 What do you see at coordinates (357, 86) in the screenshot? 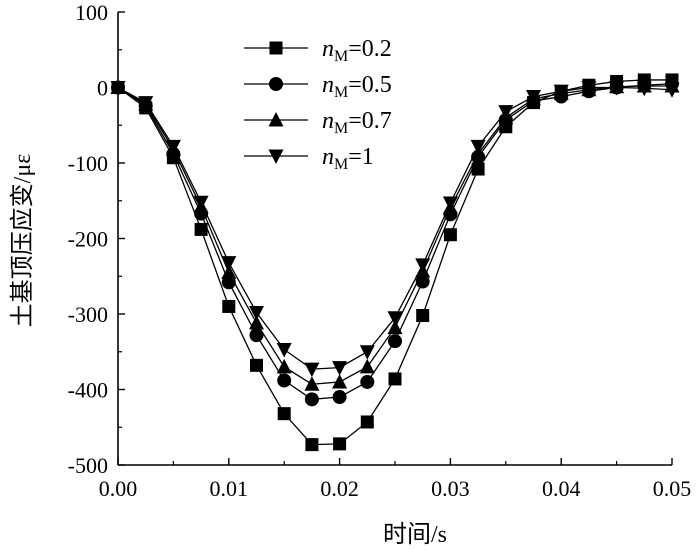
I see `legend-label: nM=0.5` at bounding box center [357, 86].